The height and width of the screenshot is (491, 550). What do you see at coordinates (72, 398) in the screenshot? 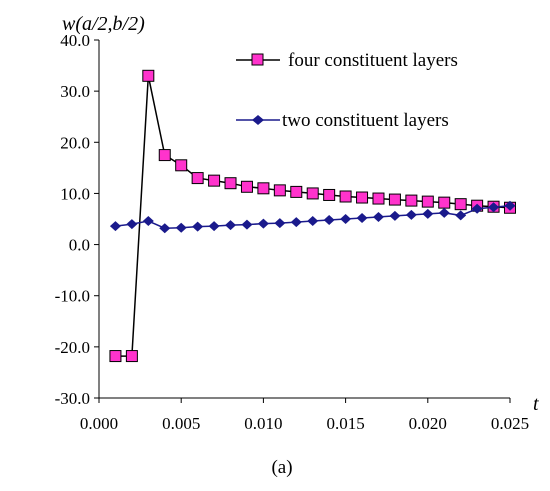
I see `y-tick-label: -30.0` at bounding box center [72, 398].